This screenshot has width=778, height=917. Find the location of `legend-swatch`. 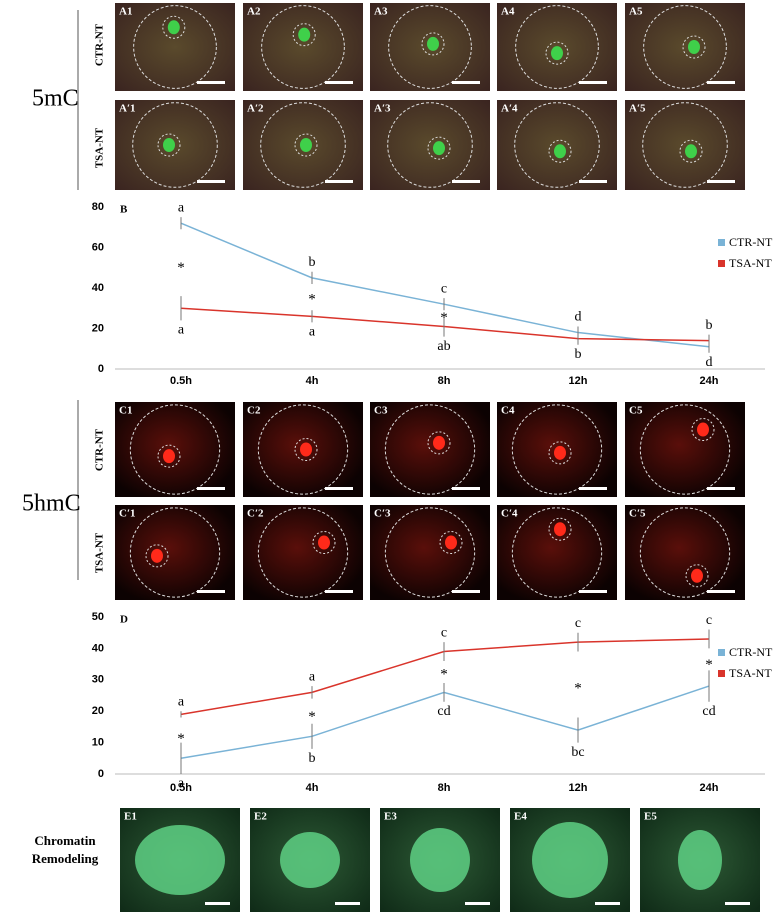

legend-swatch is located at coordinates (721, 242).